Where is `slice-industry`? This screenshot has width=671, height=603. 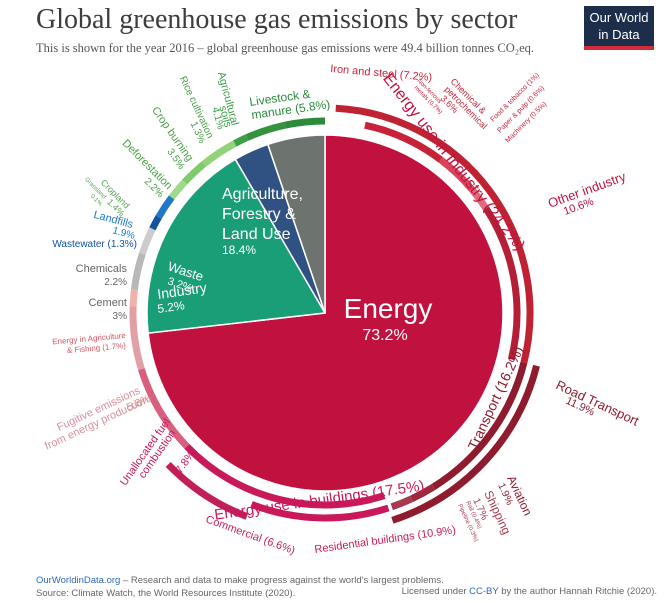
slice-industry is located at coordinates (296, 224).